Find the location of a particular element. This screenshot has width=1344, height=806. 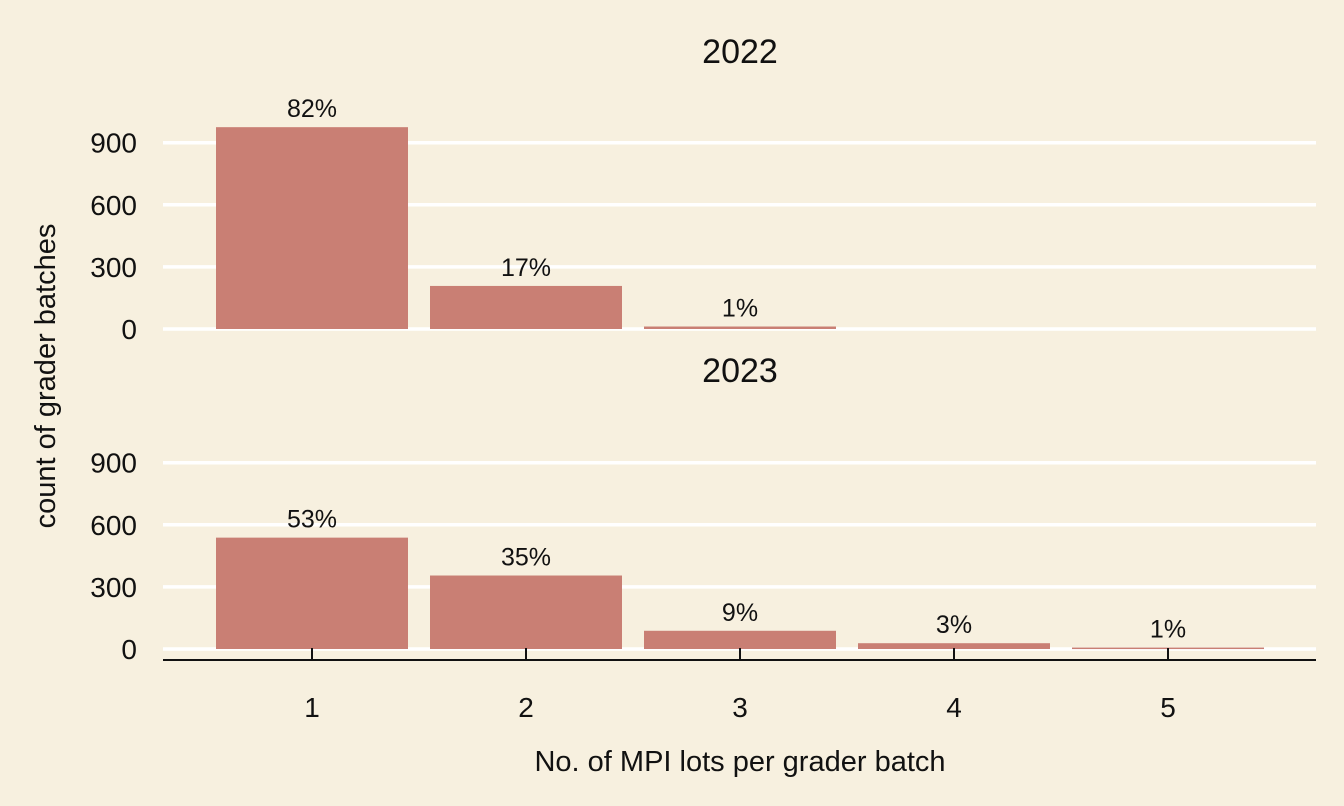

x-axis: 1 2 3 4 5 is located at coordinates (739, 685).